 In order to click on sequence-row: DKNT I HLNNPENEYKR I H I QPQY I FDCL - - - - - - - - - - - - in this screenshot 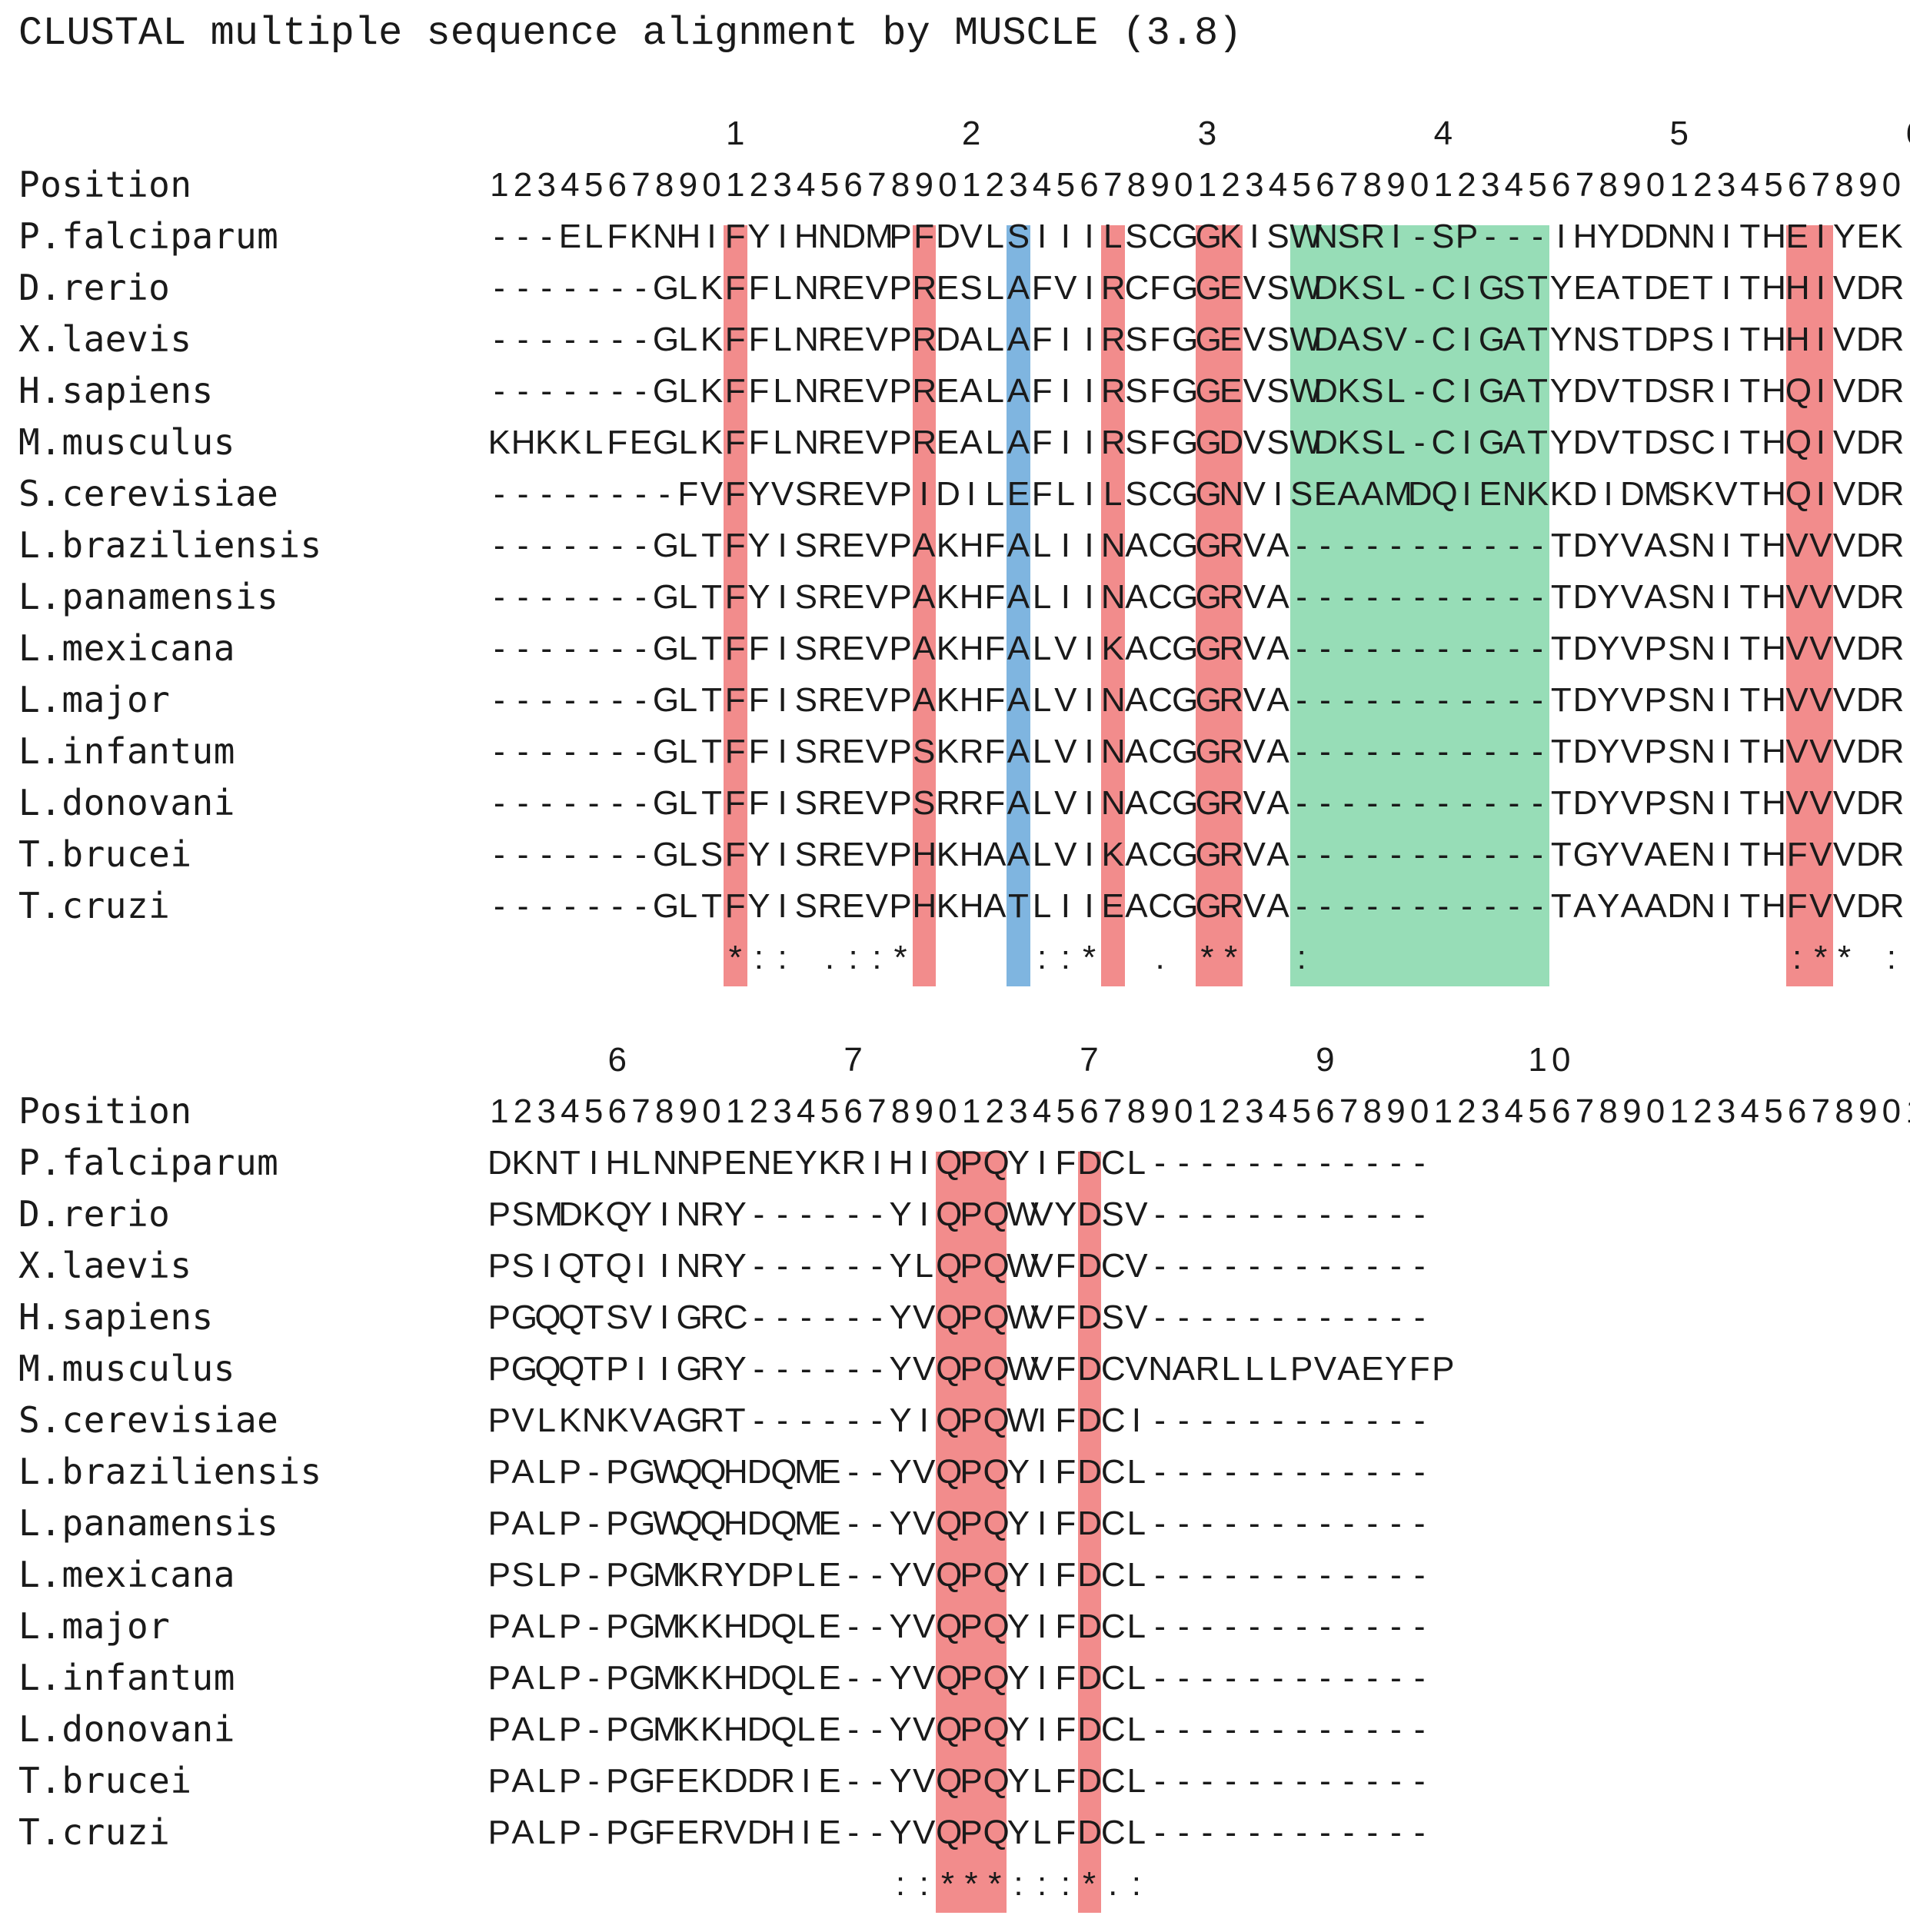, I will do `click(956, 1163)`.